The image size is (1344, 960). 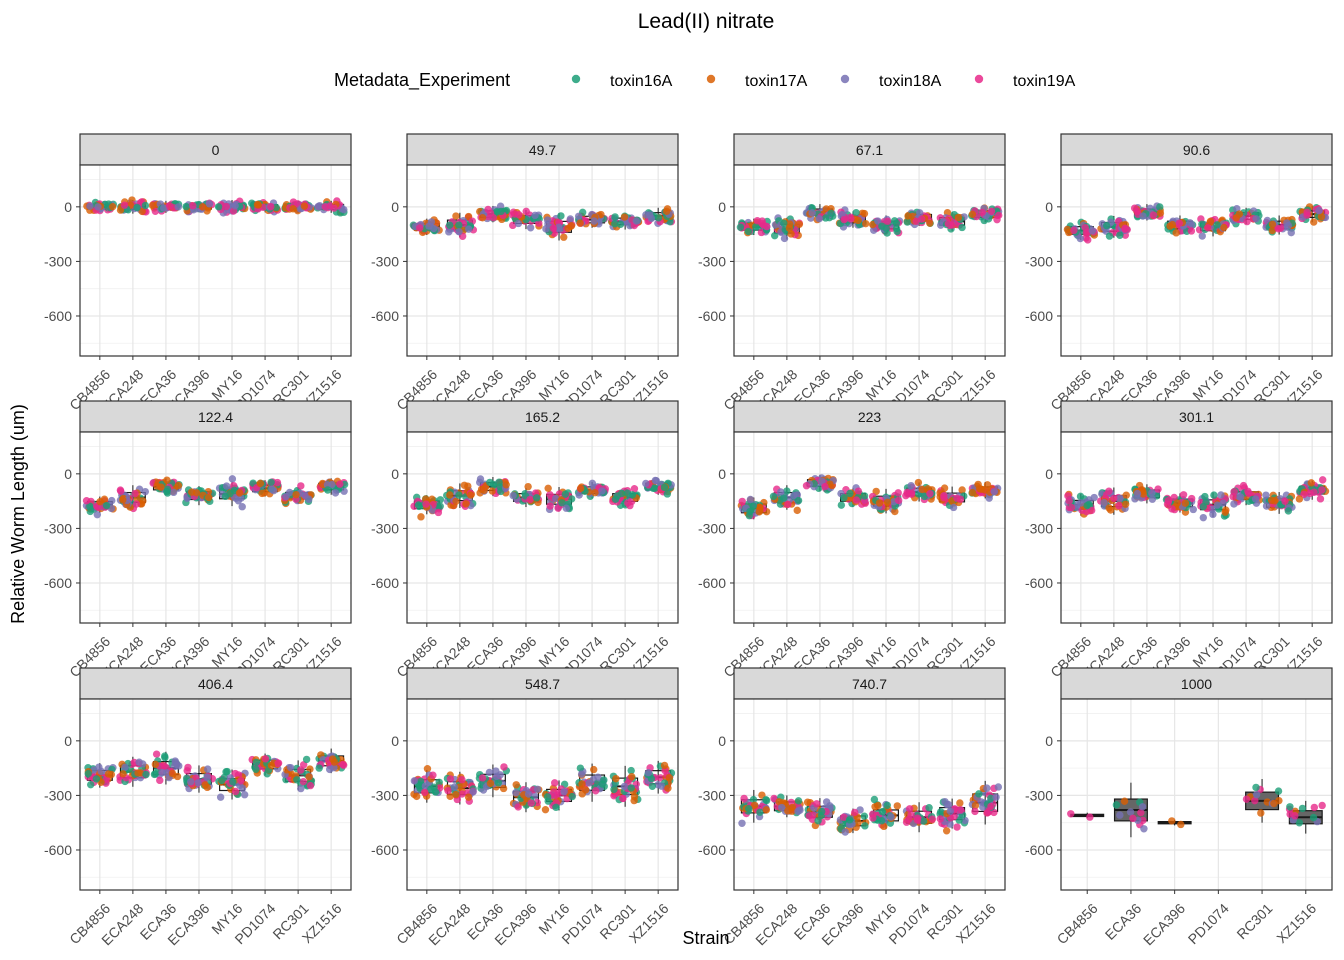 What do you see at coordinates (1196, 684) in the screenshot?
I see `facet-strip-label: 1000` at bounding box center [1196, 684].